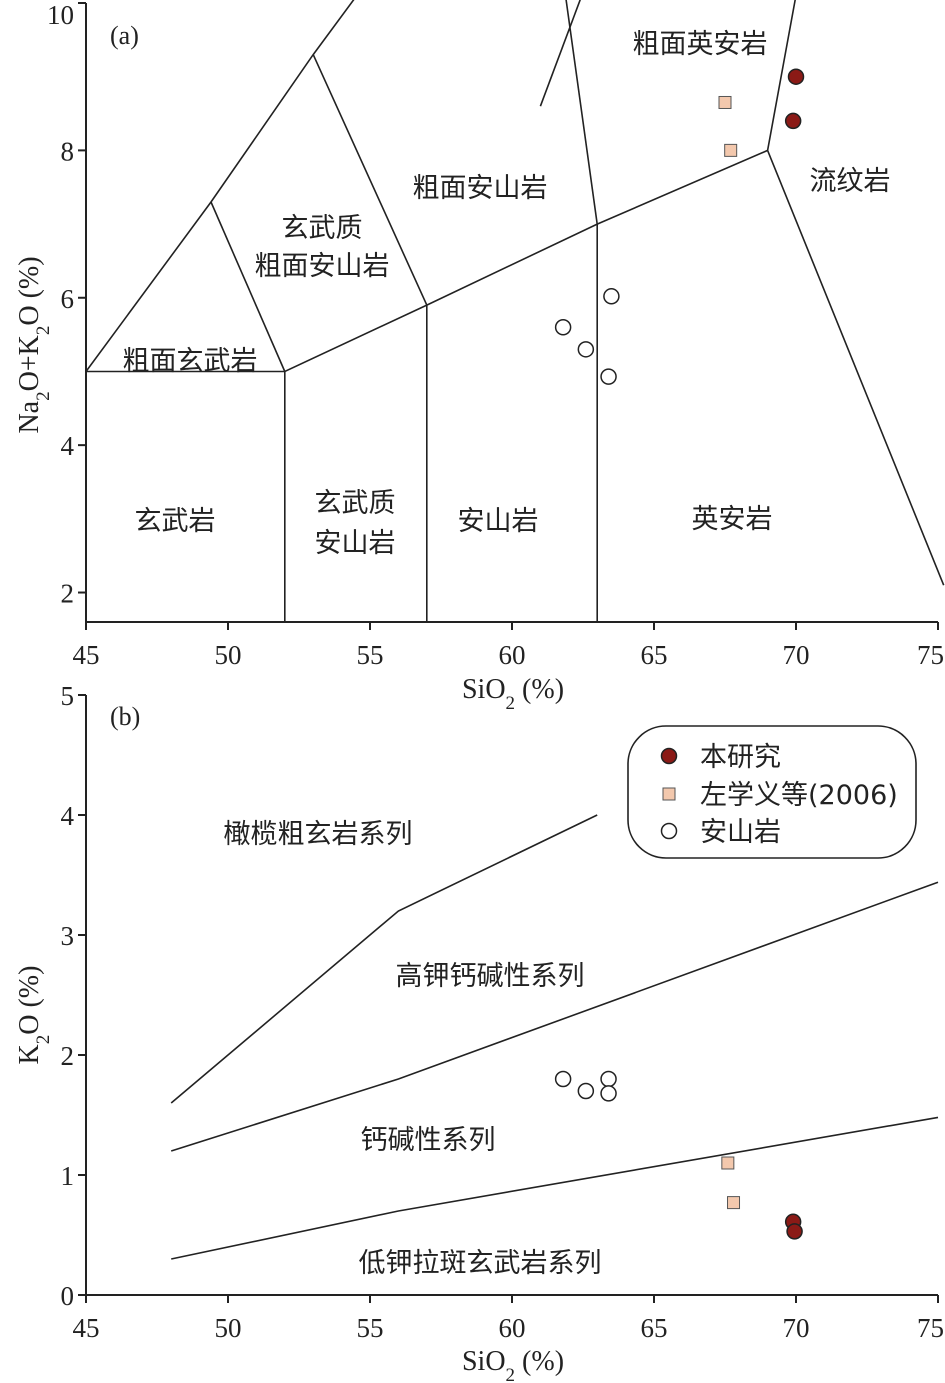 The image size is (945, 1383). Describe the element at coordinates (34, 344) in the screenshot. I see `tas-y-axis-title: Na2O+K2O (%)` at that location.